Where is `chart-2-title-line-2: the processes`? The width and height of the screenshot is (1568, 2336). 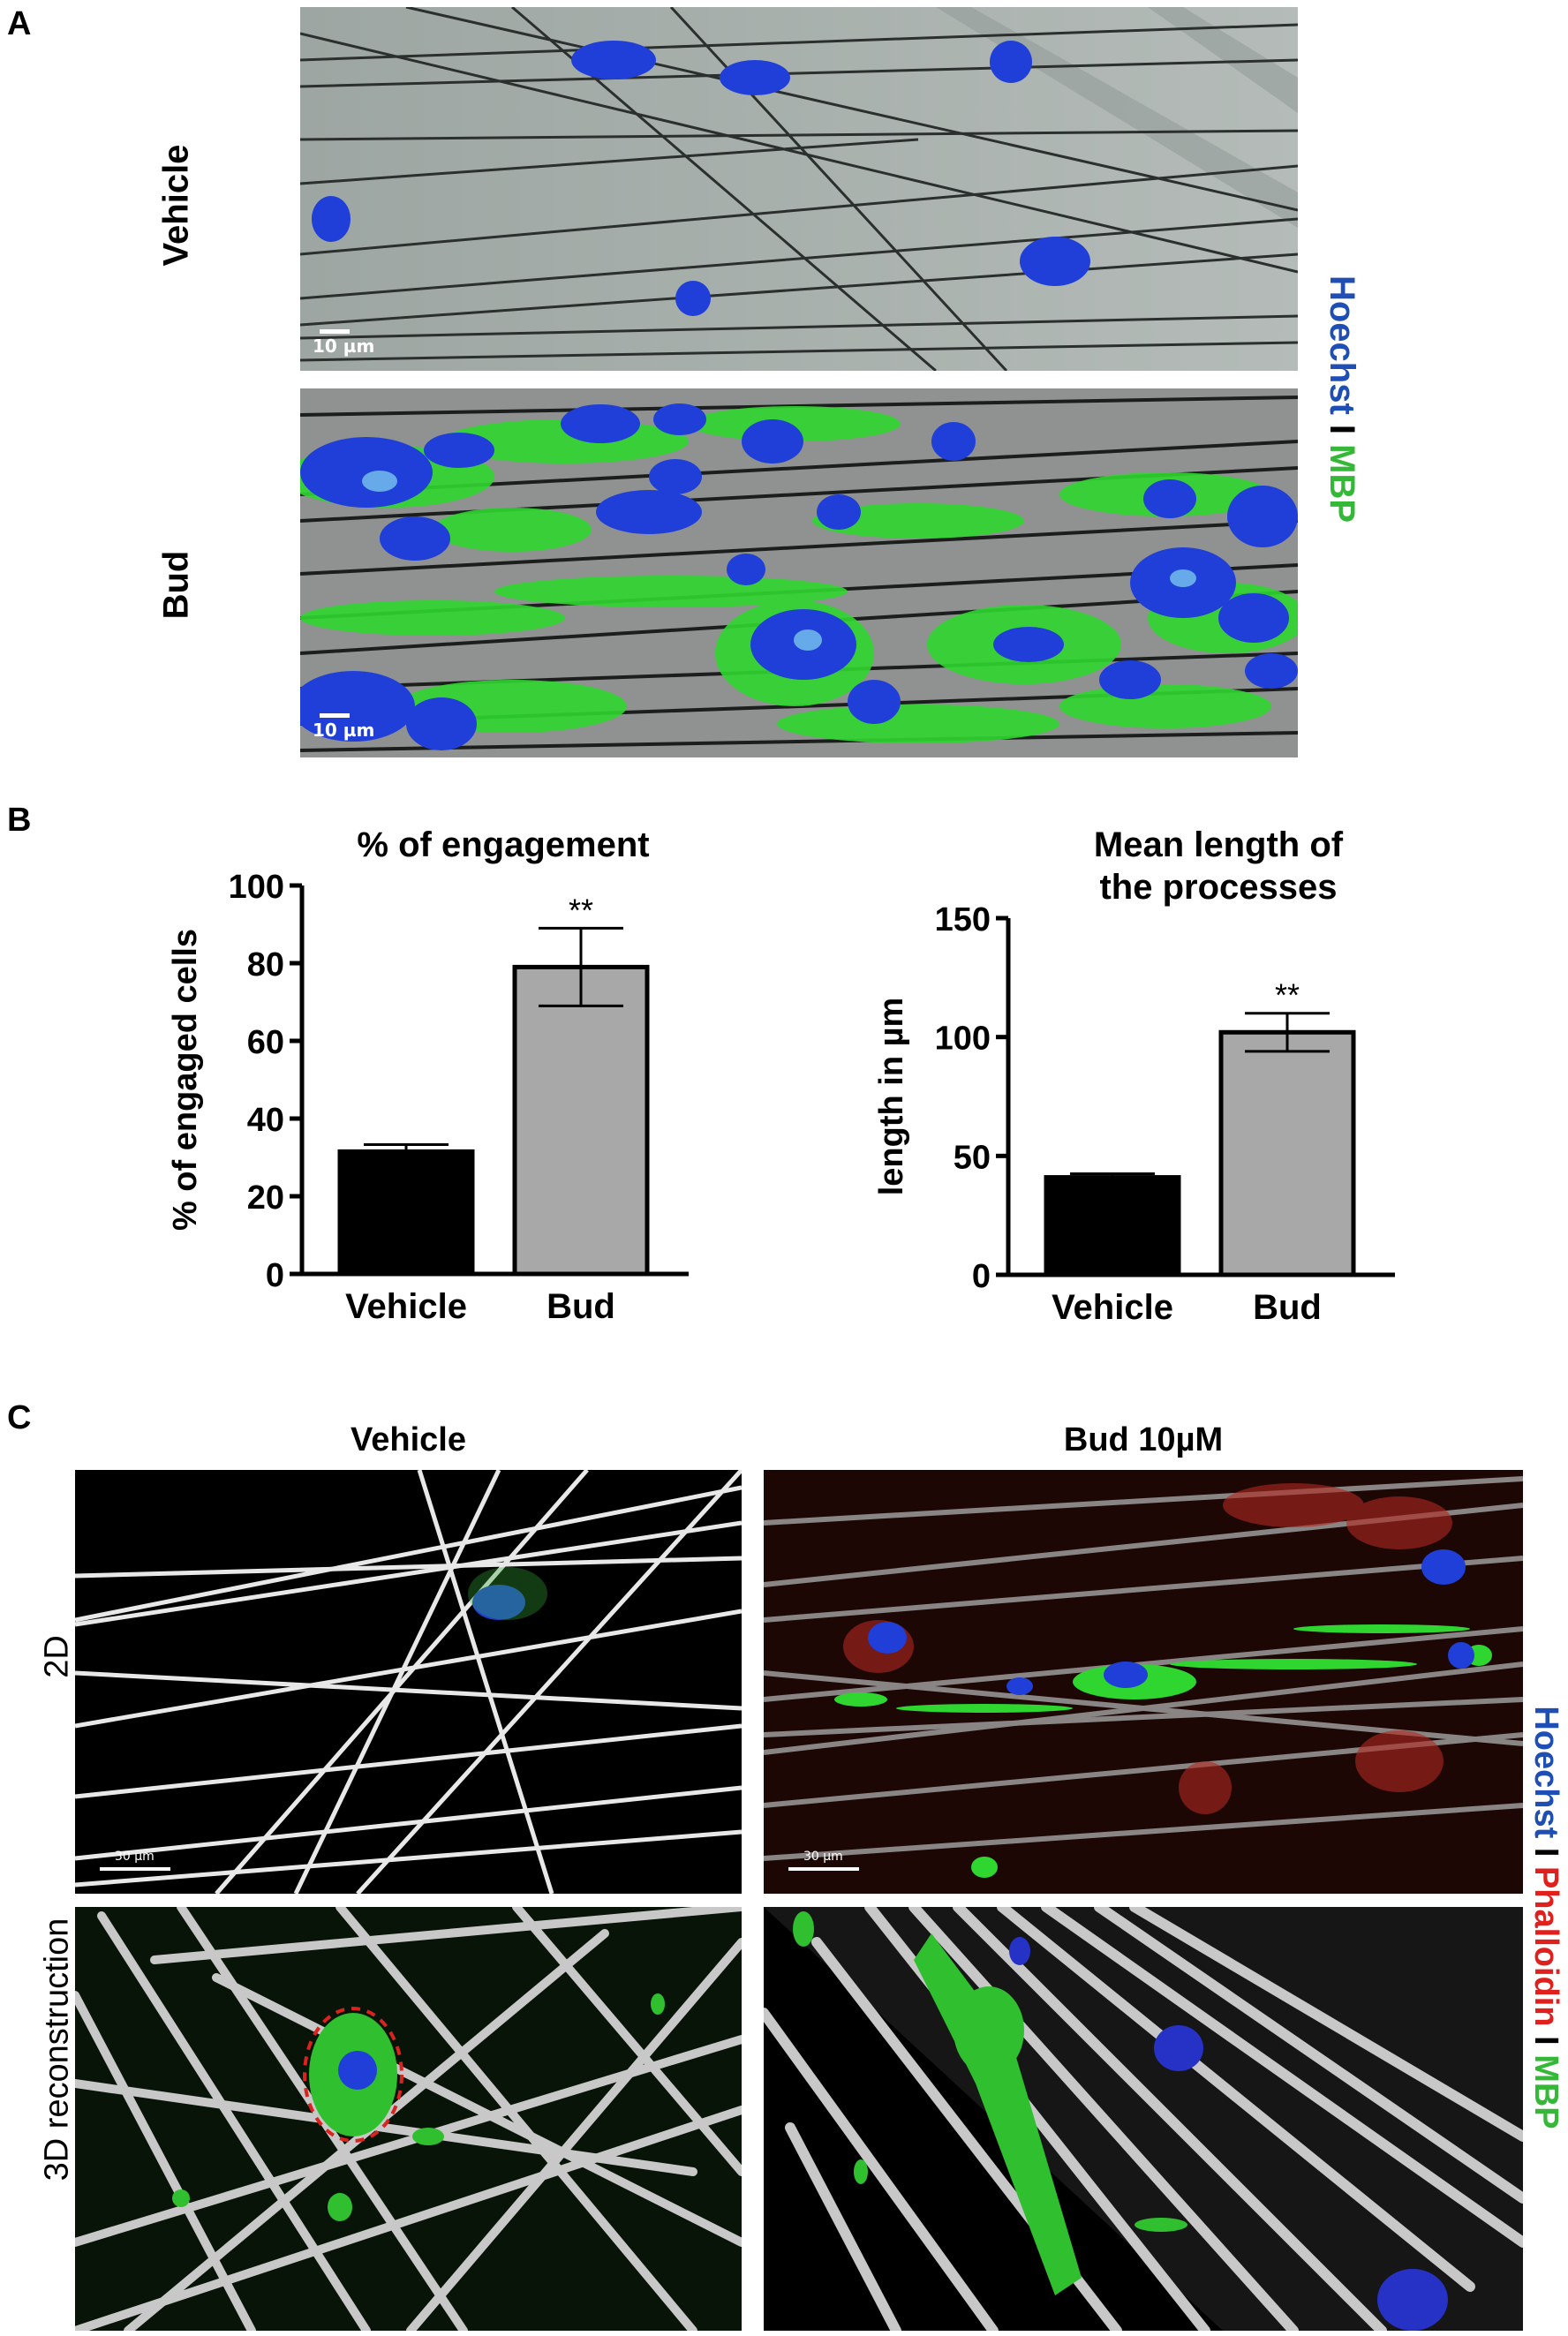
chart-2-title-line-2: the processes is located at coordinates (1218, 887).